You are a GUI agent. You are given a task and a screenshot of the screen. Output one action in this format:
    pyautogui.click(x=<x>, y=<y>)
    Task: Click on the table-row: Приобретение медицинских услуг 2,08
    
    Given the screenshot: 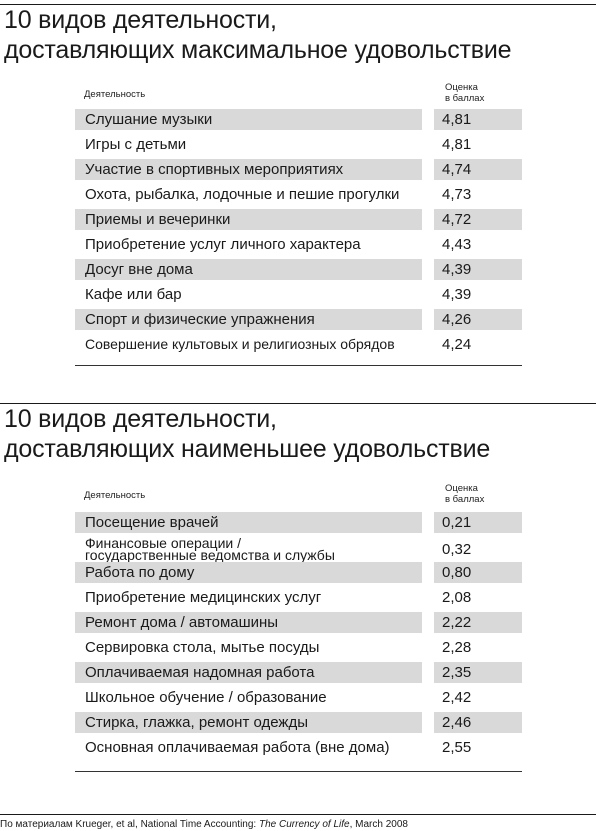 What is the action you would take?
    pyautogui.click(x=298, y=599)
    